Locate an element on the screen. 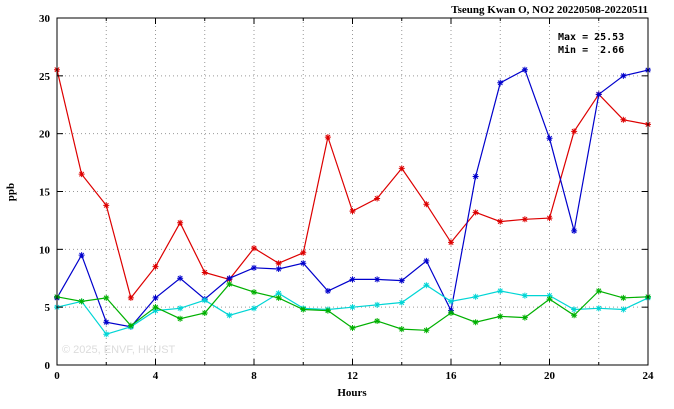 This screenshot has height=409, width=674. y-axis-label: ppb is located at coordinates (11, 192).